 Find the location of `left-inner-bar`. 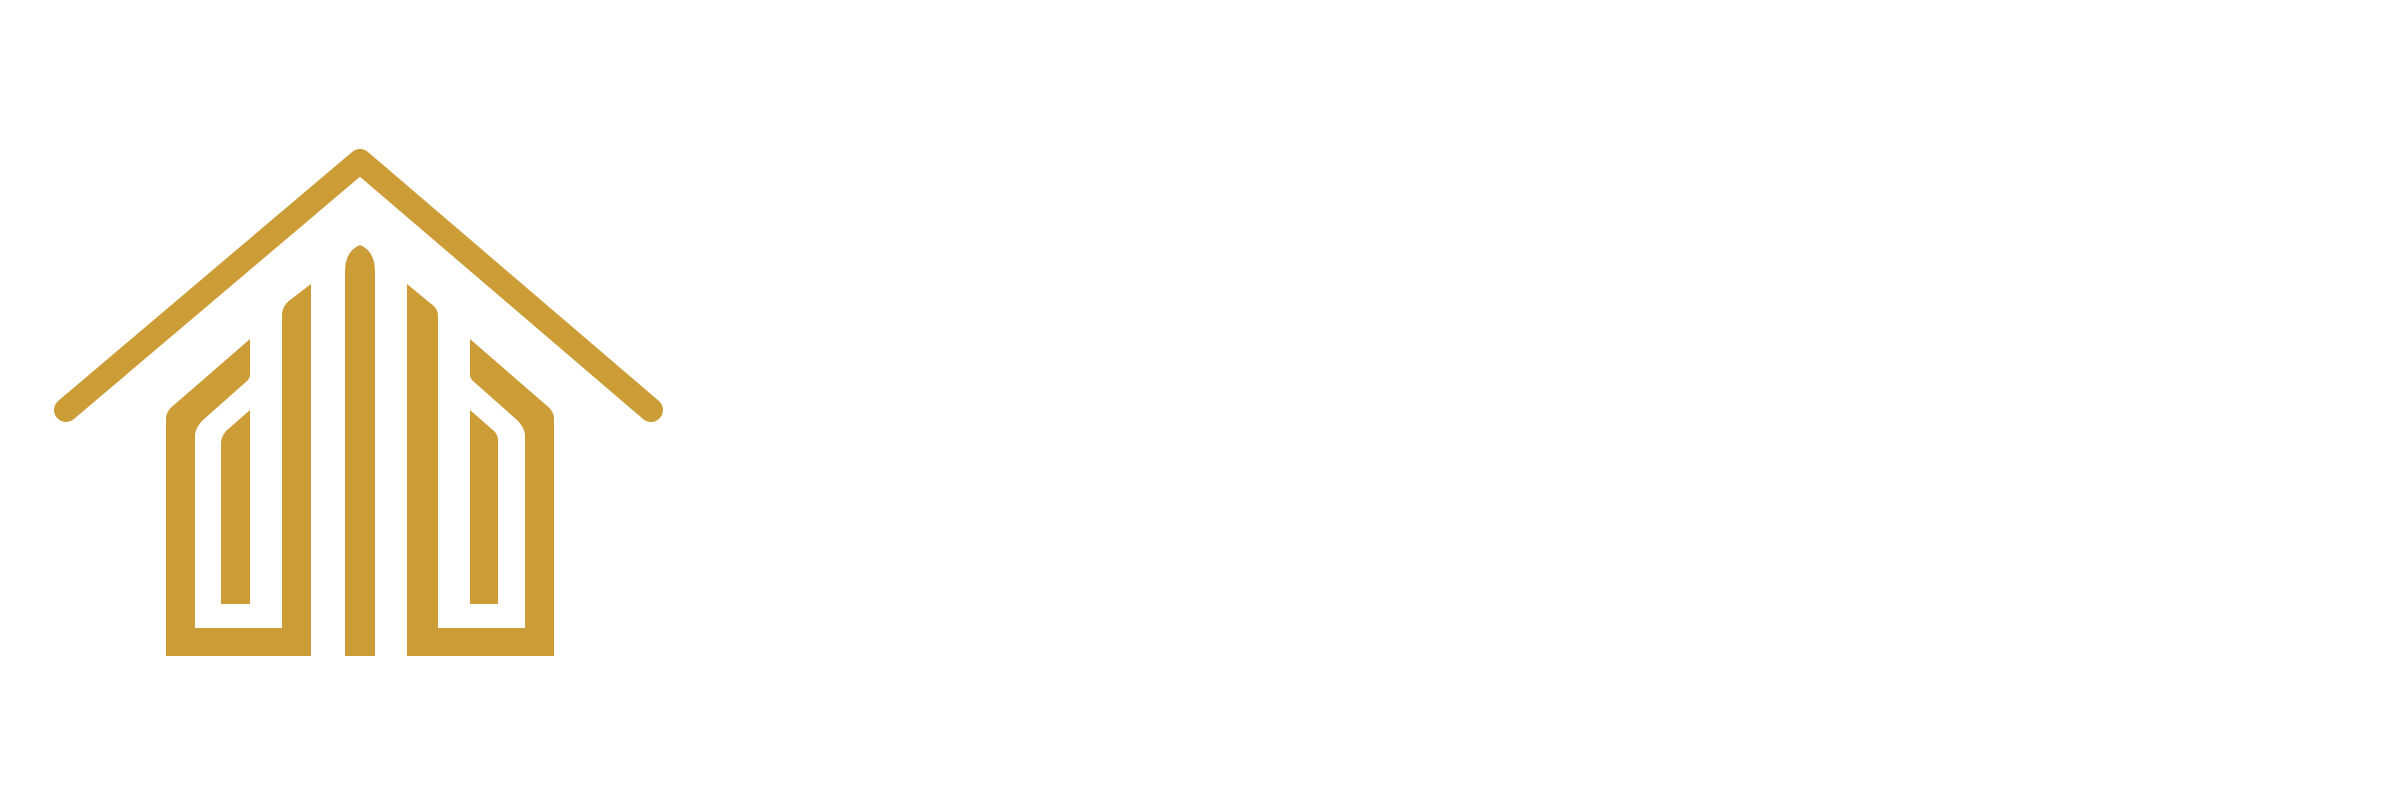

left-inner-bar is located at coordinates (235, 507).